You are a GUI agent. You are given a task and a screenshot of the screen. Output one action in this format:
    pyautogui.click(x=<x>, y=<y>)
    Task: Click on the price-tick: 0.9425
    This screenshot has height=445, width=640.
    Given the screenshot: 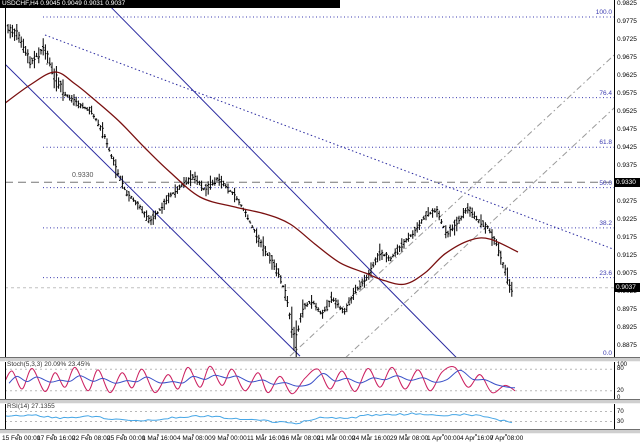 What is the action you would take?
    pyautogui.click(x=627, y=147)
    